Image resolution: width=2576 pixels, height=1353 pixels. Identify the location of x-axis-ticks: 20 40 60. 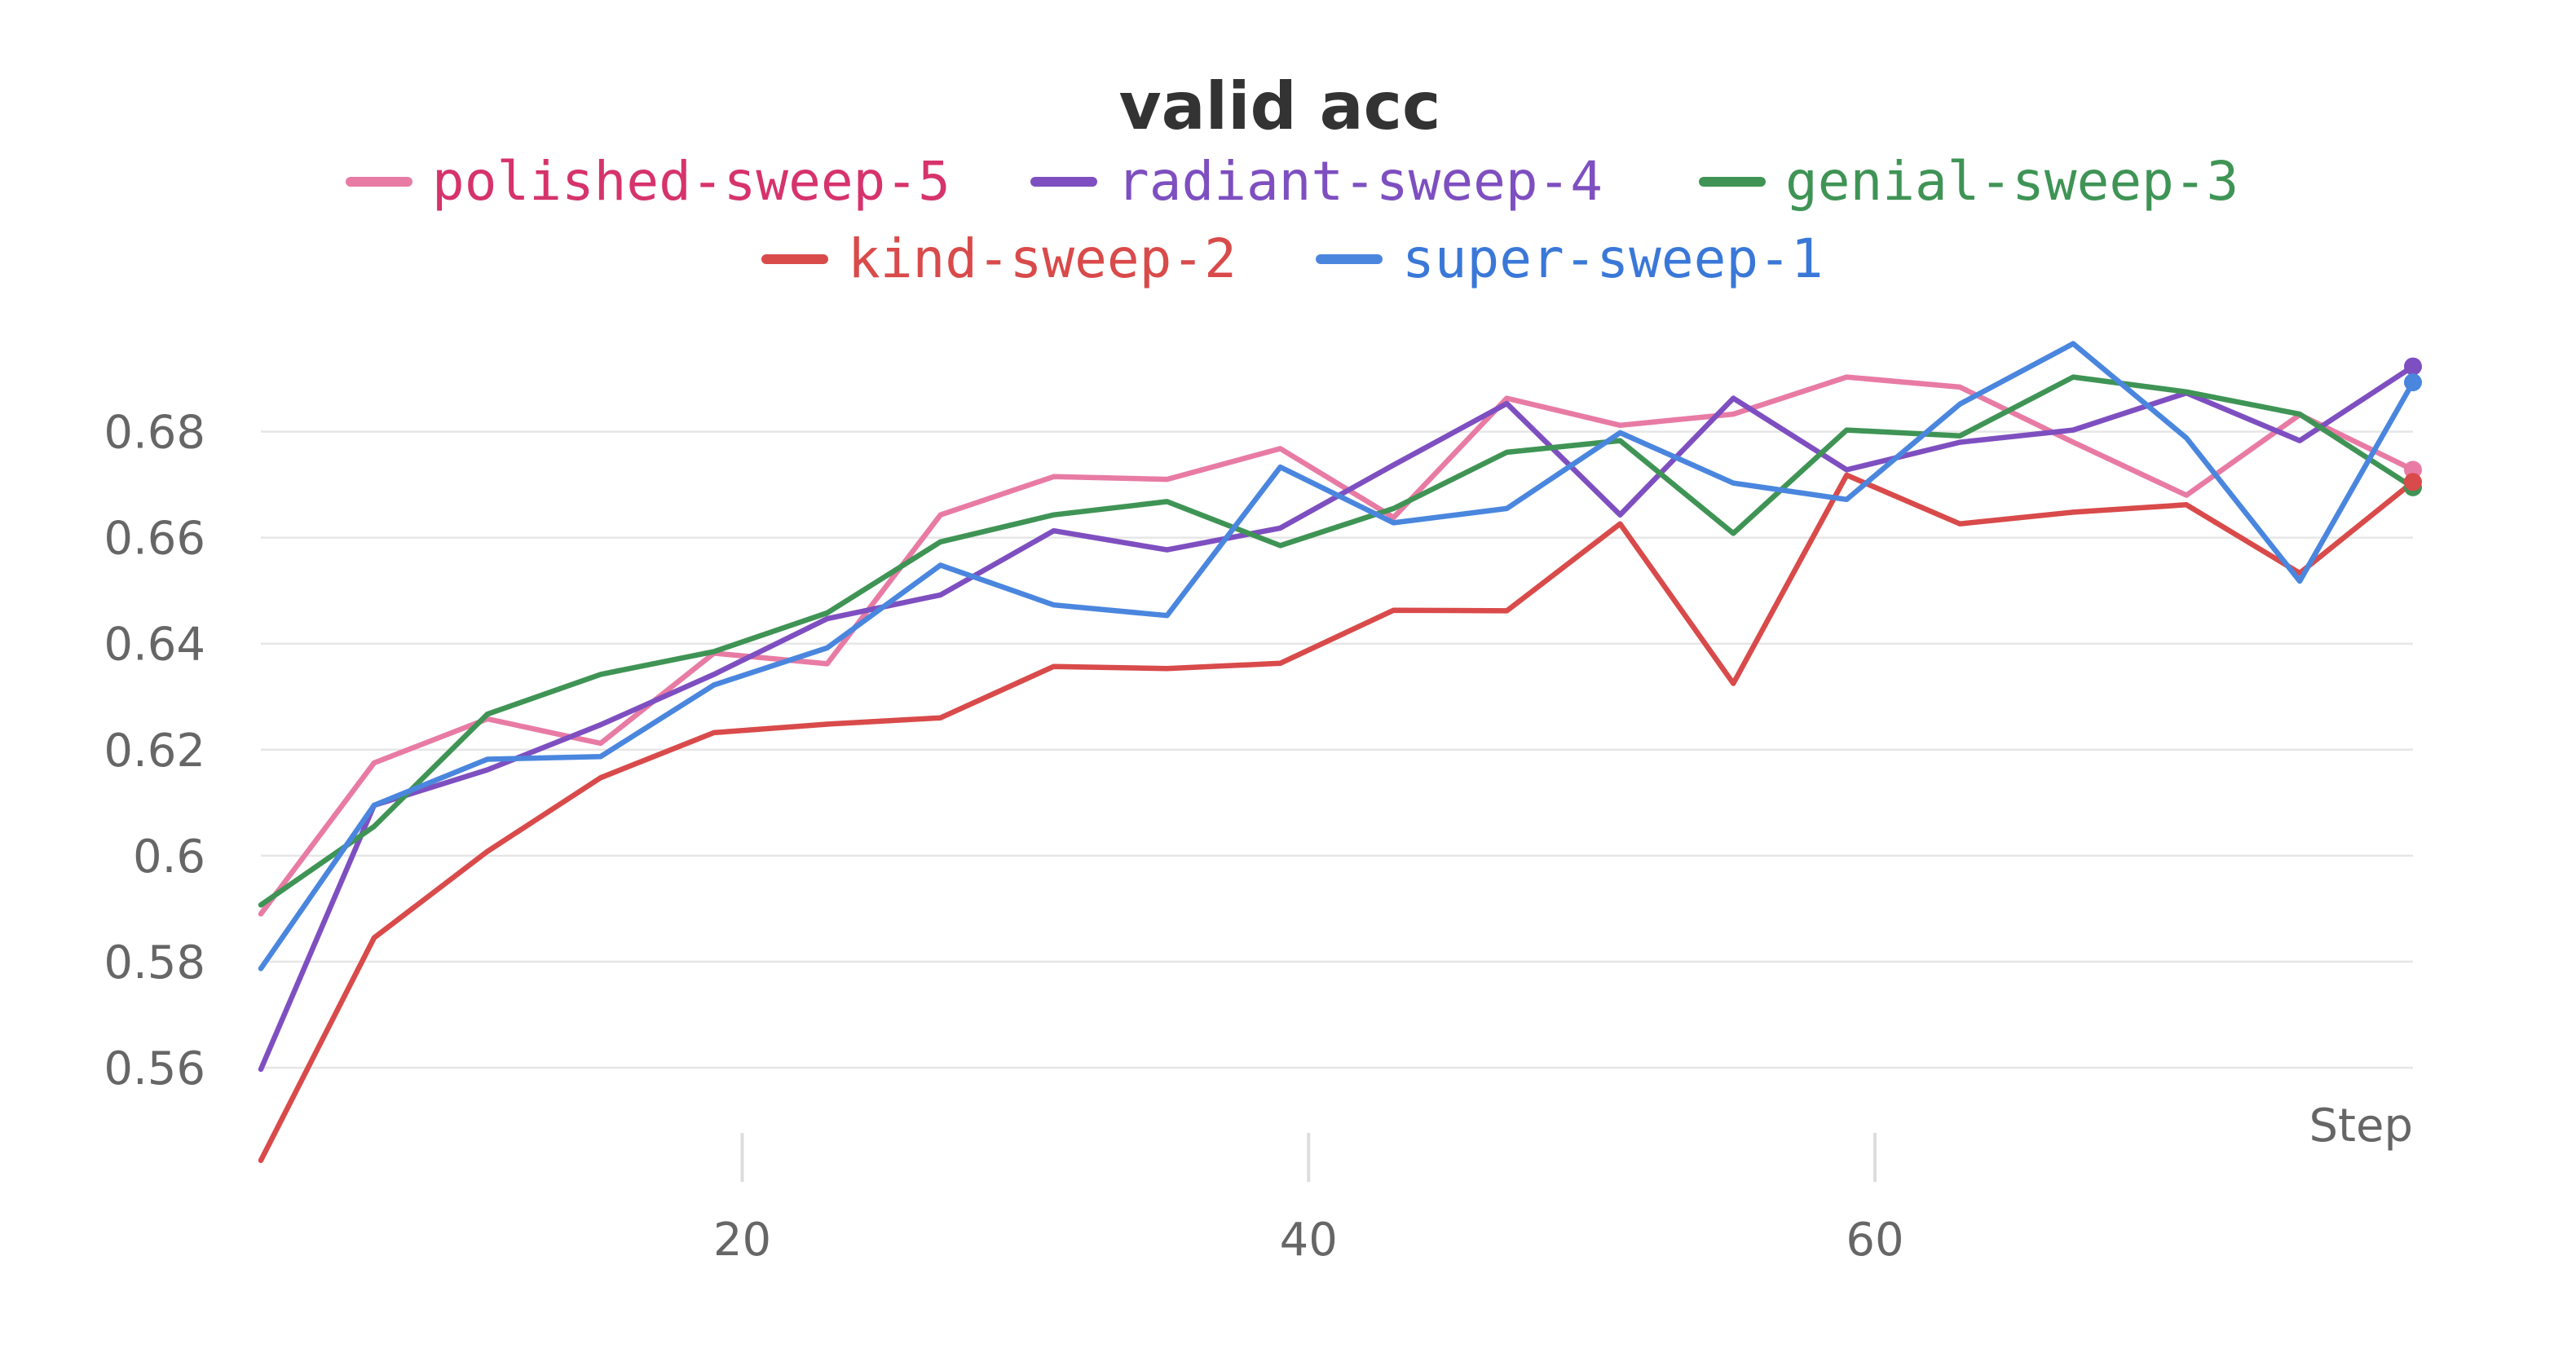
(1308, 1200).